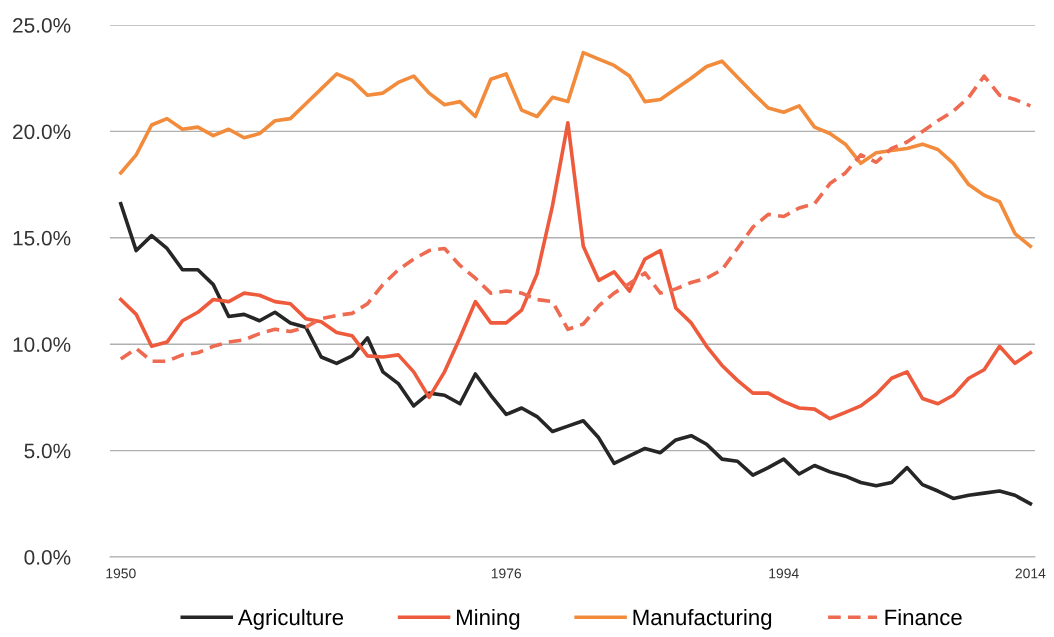 Image resolution: width=1054 pixels, height=637 pixels. Describe the element at coordinates (42, 25) in the screenshot. I see `y-tick-label: 25.0%` at that location.